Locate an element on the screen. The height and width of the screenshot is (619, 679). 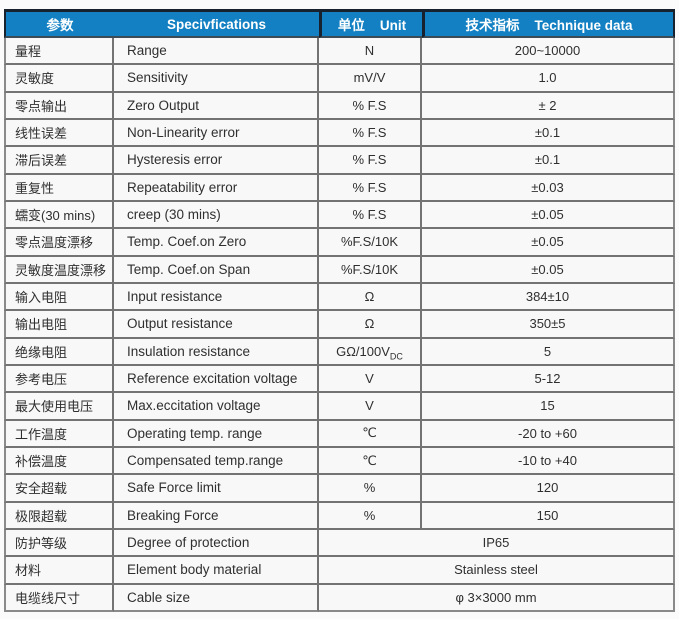
param-name-en-cell: Hysteresis error is located at coordinates (216, 161).